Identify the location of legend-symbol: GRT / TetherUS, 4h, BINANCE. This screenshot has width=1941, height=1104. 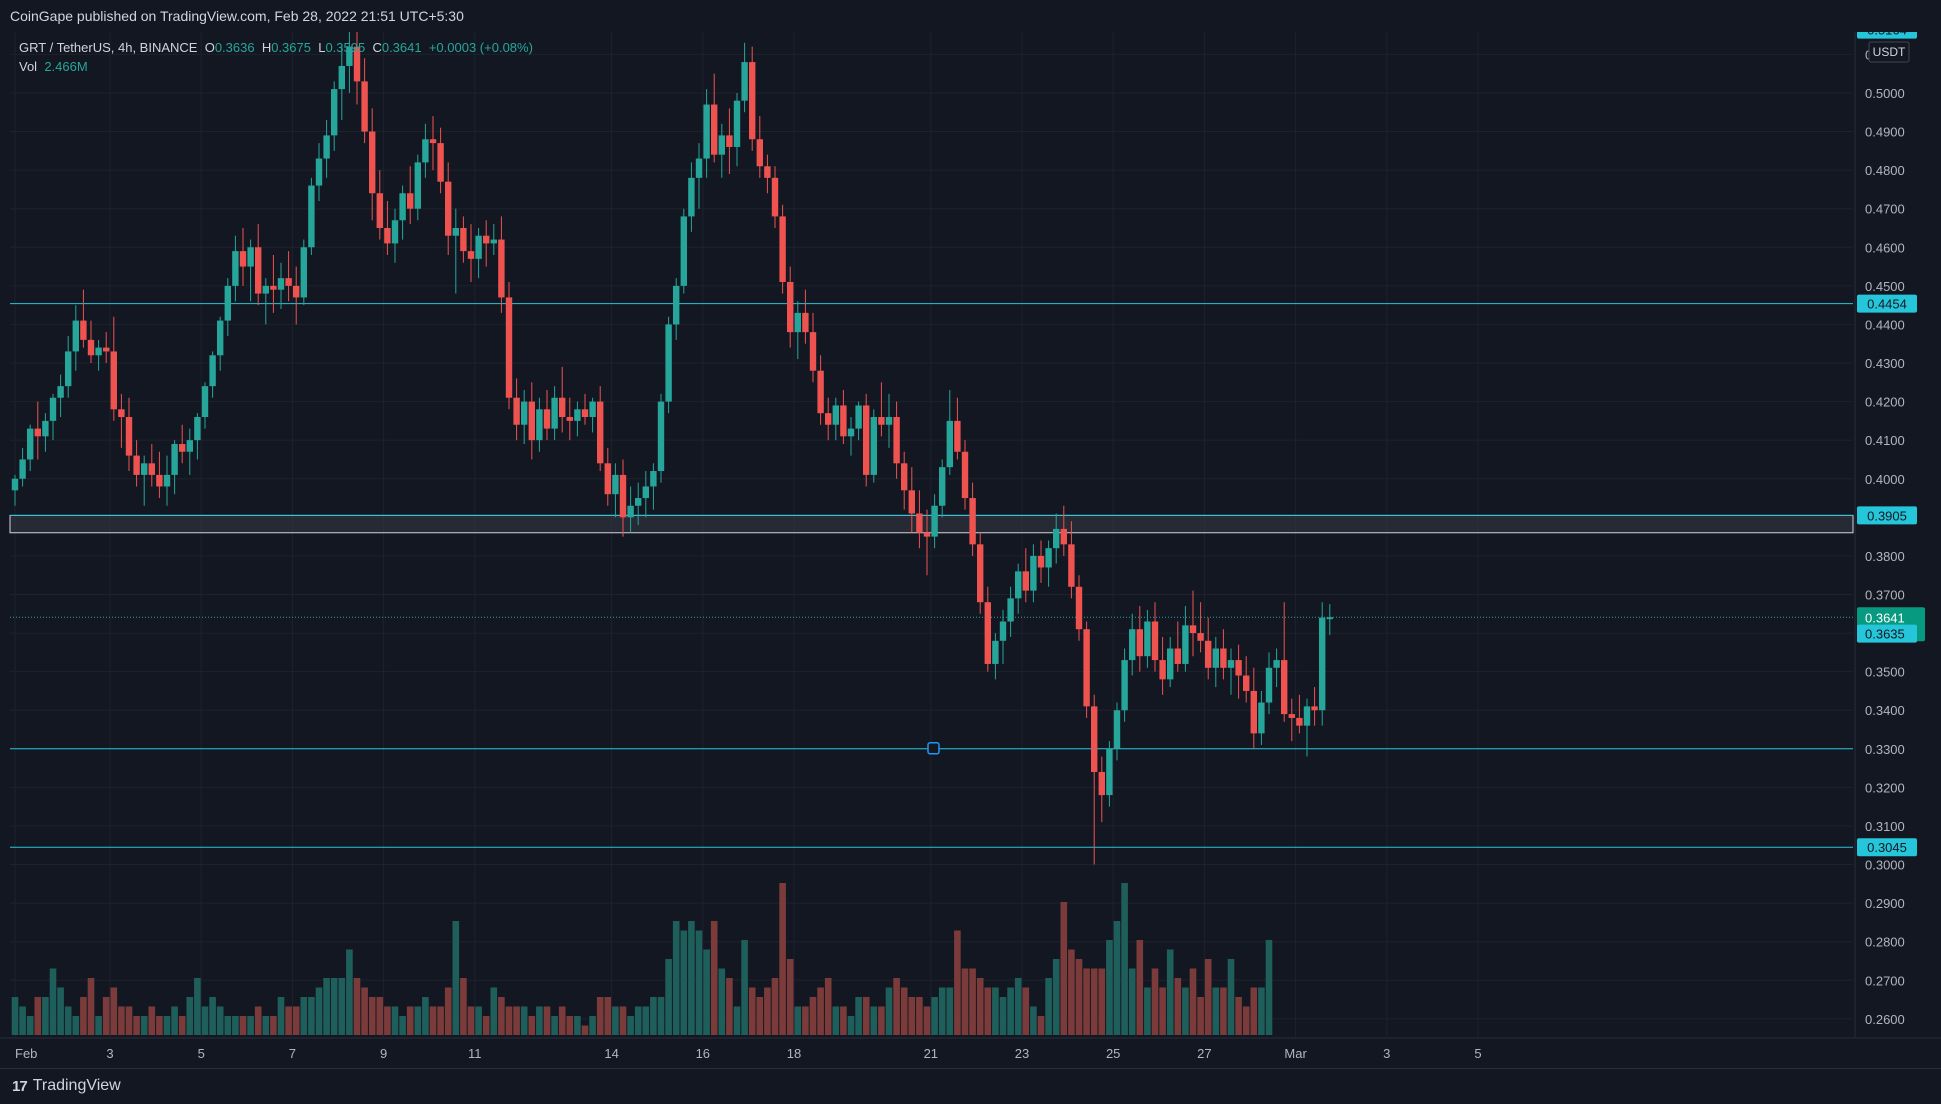
(108, 47).